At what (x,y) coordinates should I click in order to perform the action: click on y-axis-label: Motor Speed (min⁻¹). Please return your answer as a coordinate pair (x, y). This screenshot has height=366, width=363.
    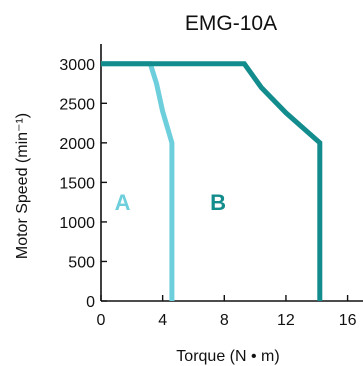
    Looking at the image, I should click on (22, 186).